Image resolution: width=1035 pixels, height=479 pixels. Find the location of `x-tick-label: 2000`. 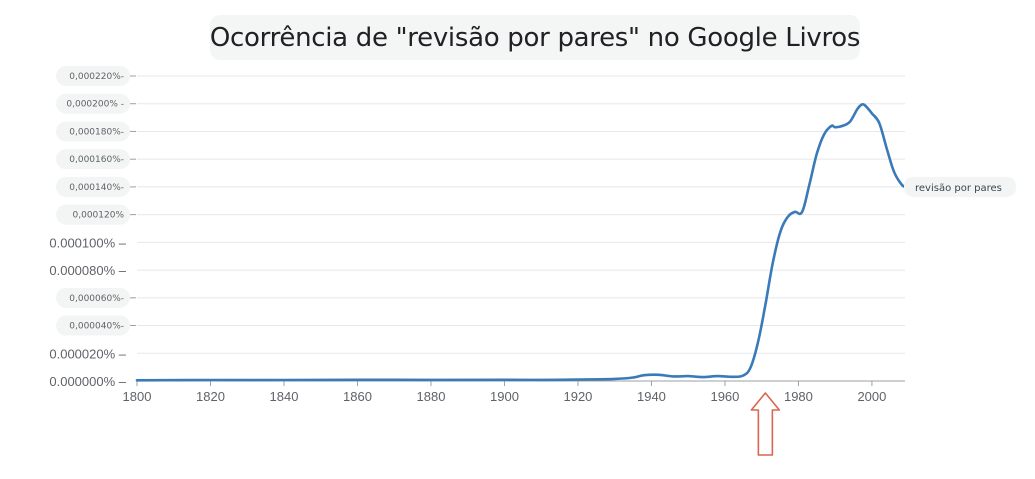

x-tick-label: 2000 is located at coordinates (871, 396).